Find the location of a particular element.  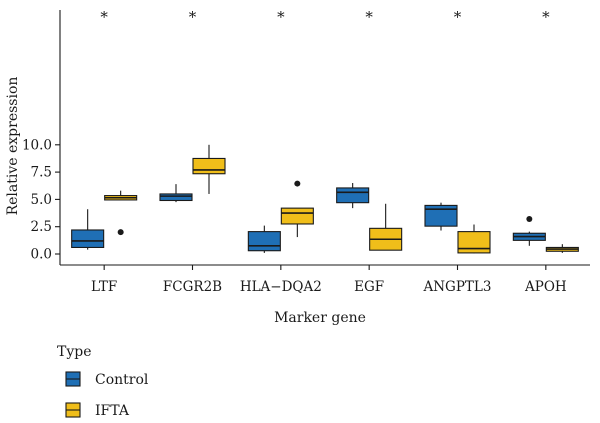

y-tick-label: 0.0 is located at coordinates (41, 255).